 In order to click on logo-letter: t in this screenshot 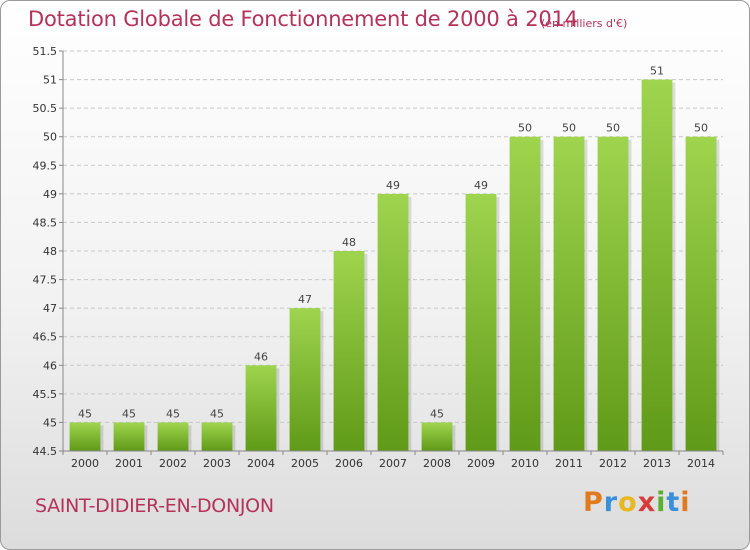, I will do `click(673, 502)`.